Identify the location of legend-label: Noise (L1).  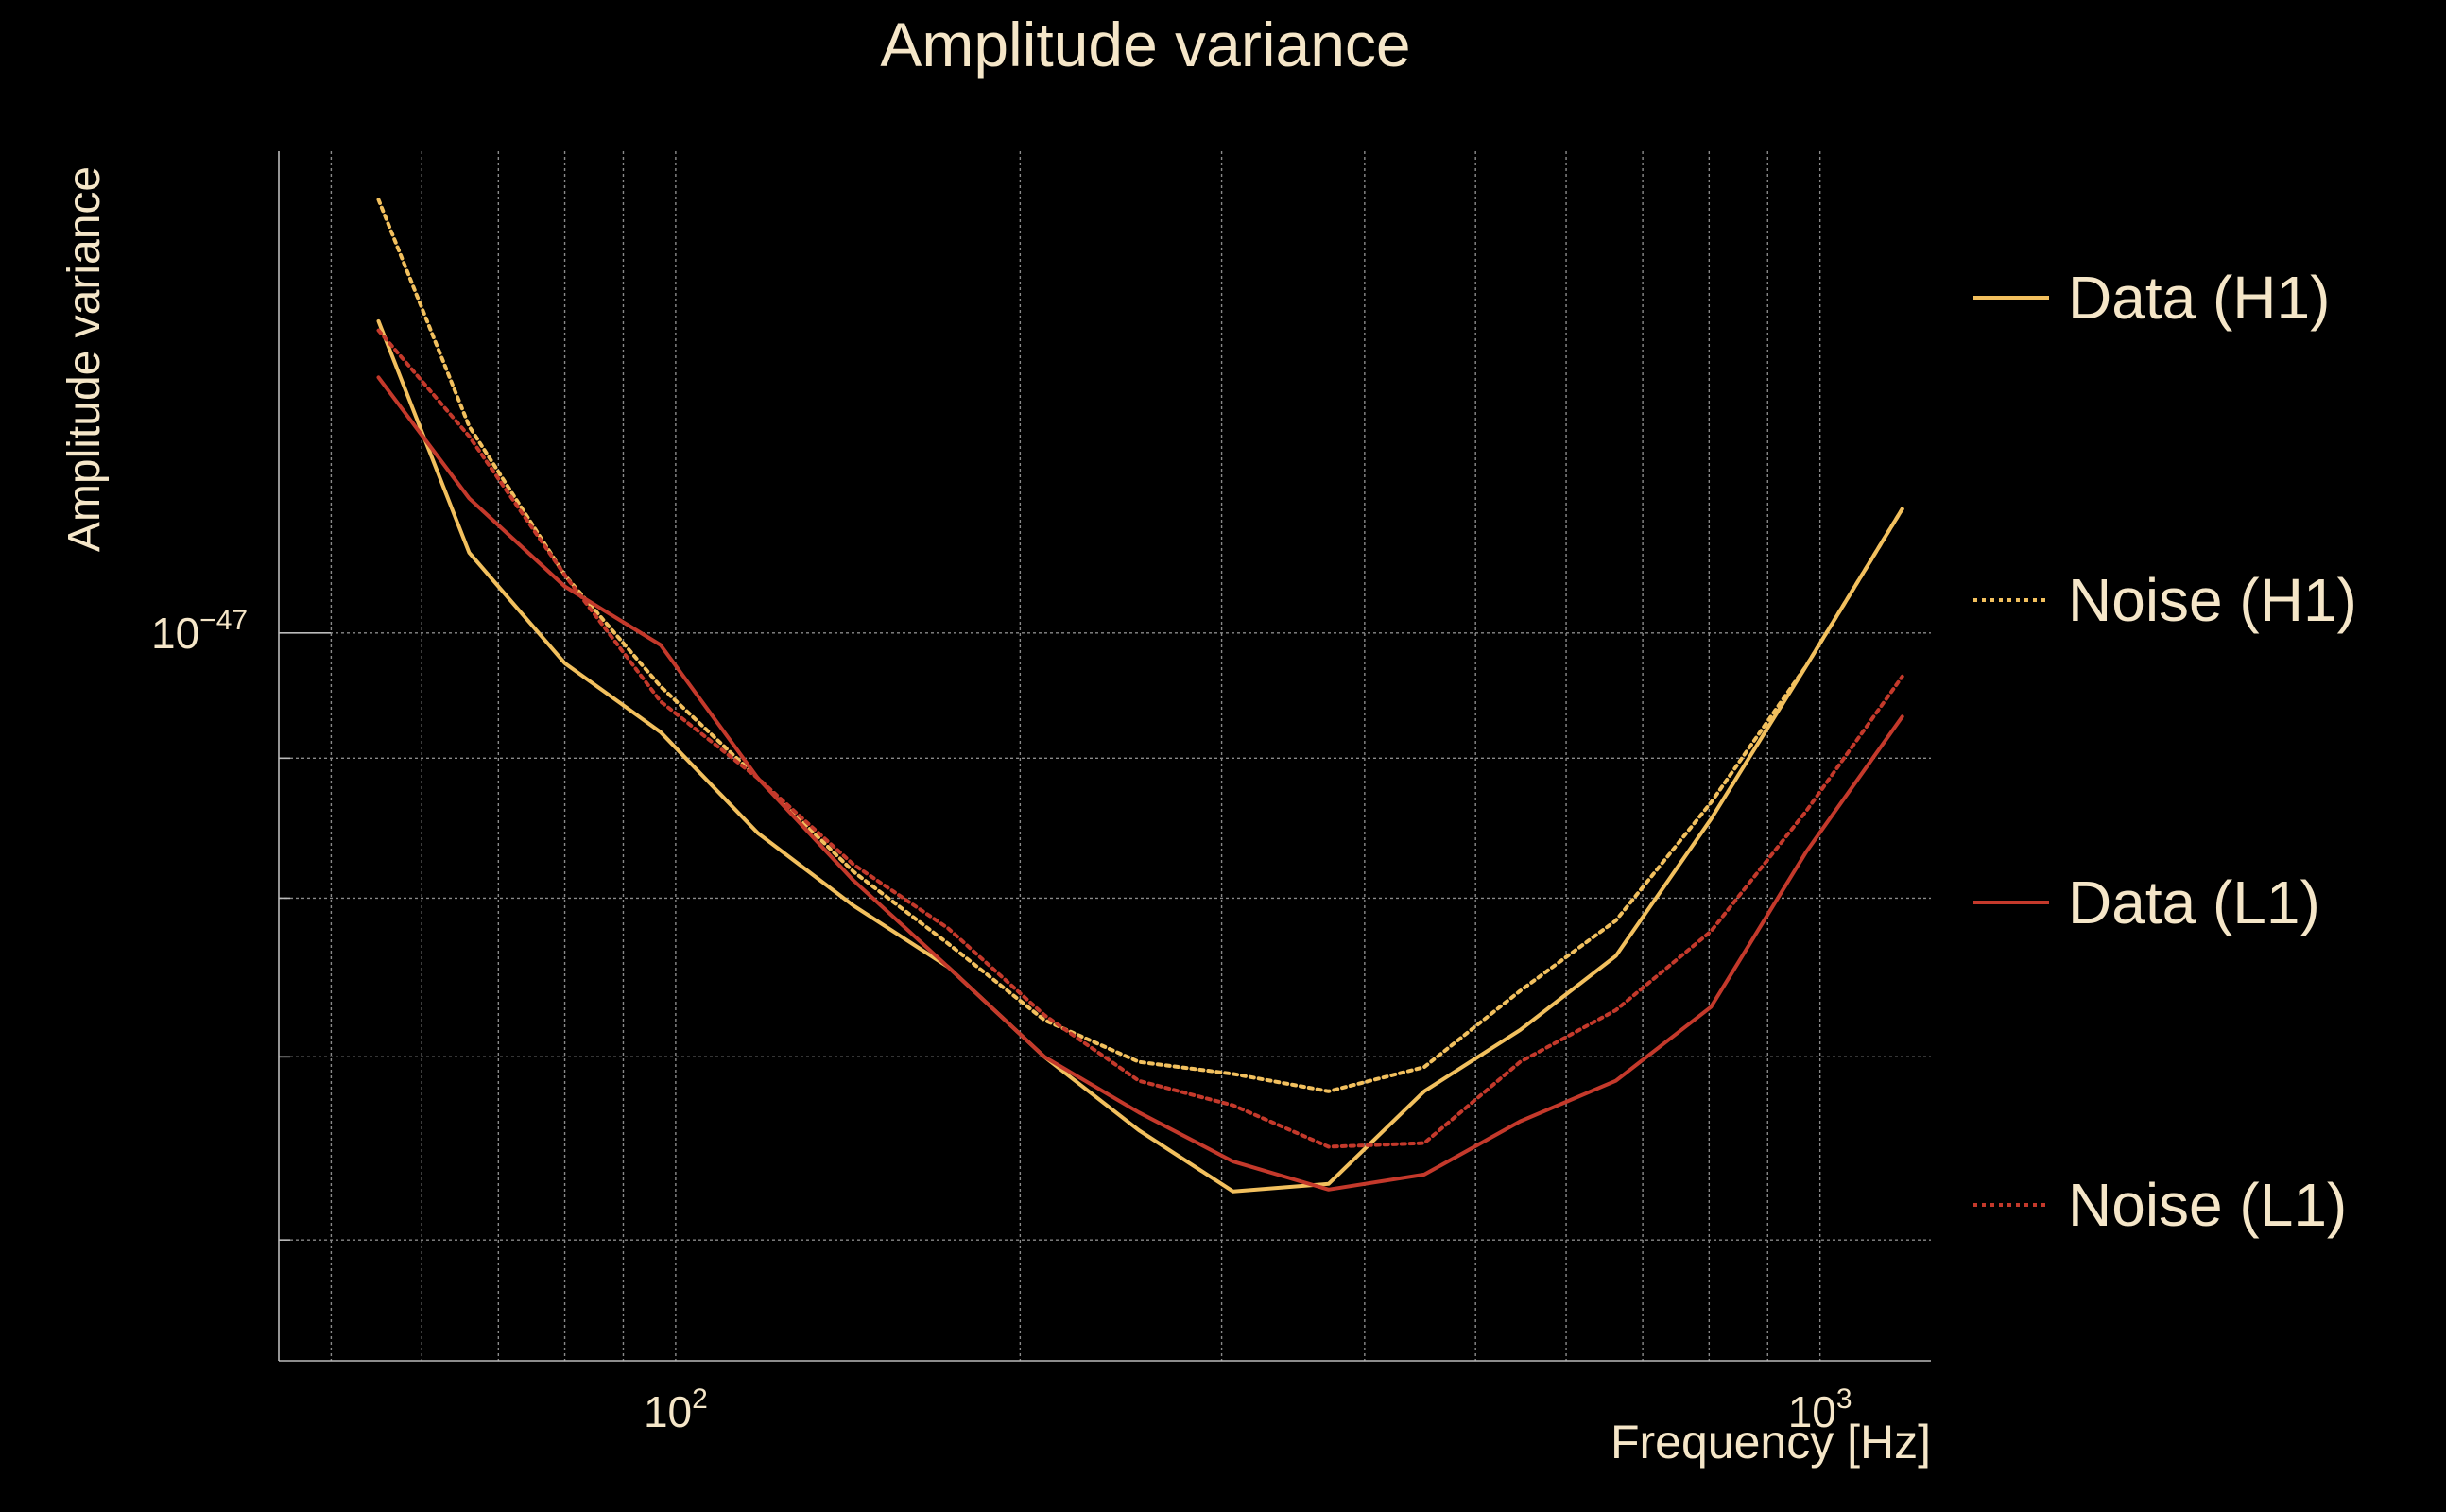
(2207, 1205).